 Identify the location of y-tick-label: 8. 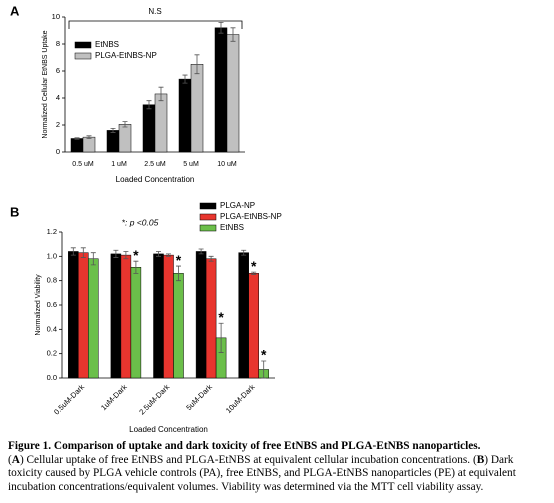
(58, 43).